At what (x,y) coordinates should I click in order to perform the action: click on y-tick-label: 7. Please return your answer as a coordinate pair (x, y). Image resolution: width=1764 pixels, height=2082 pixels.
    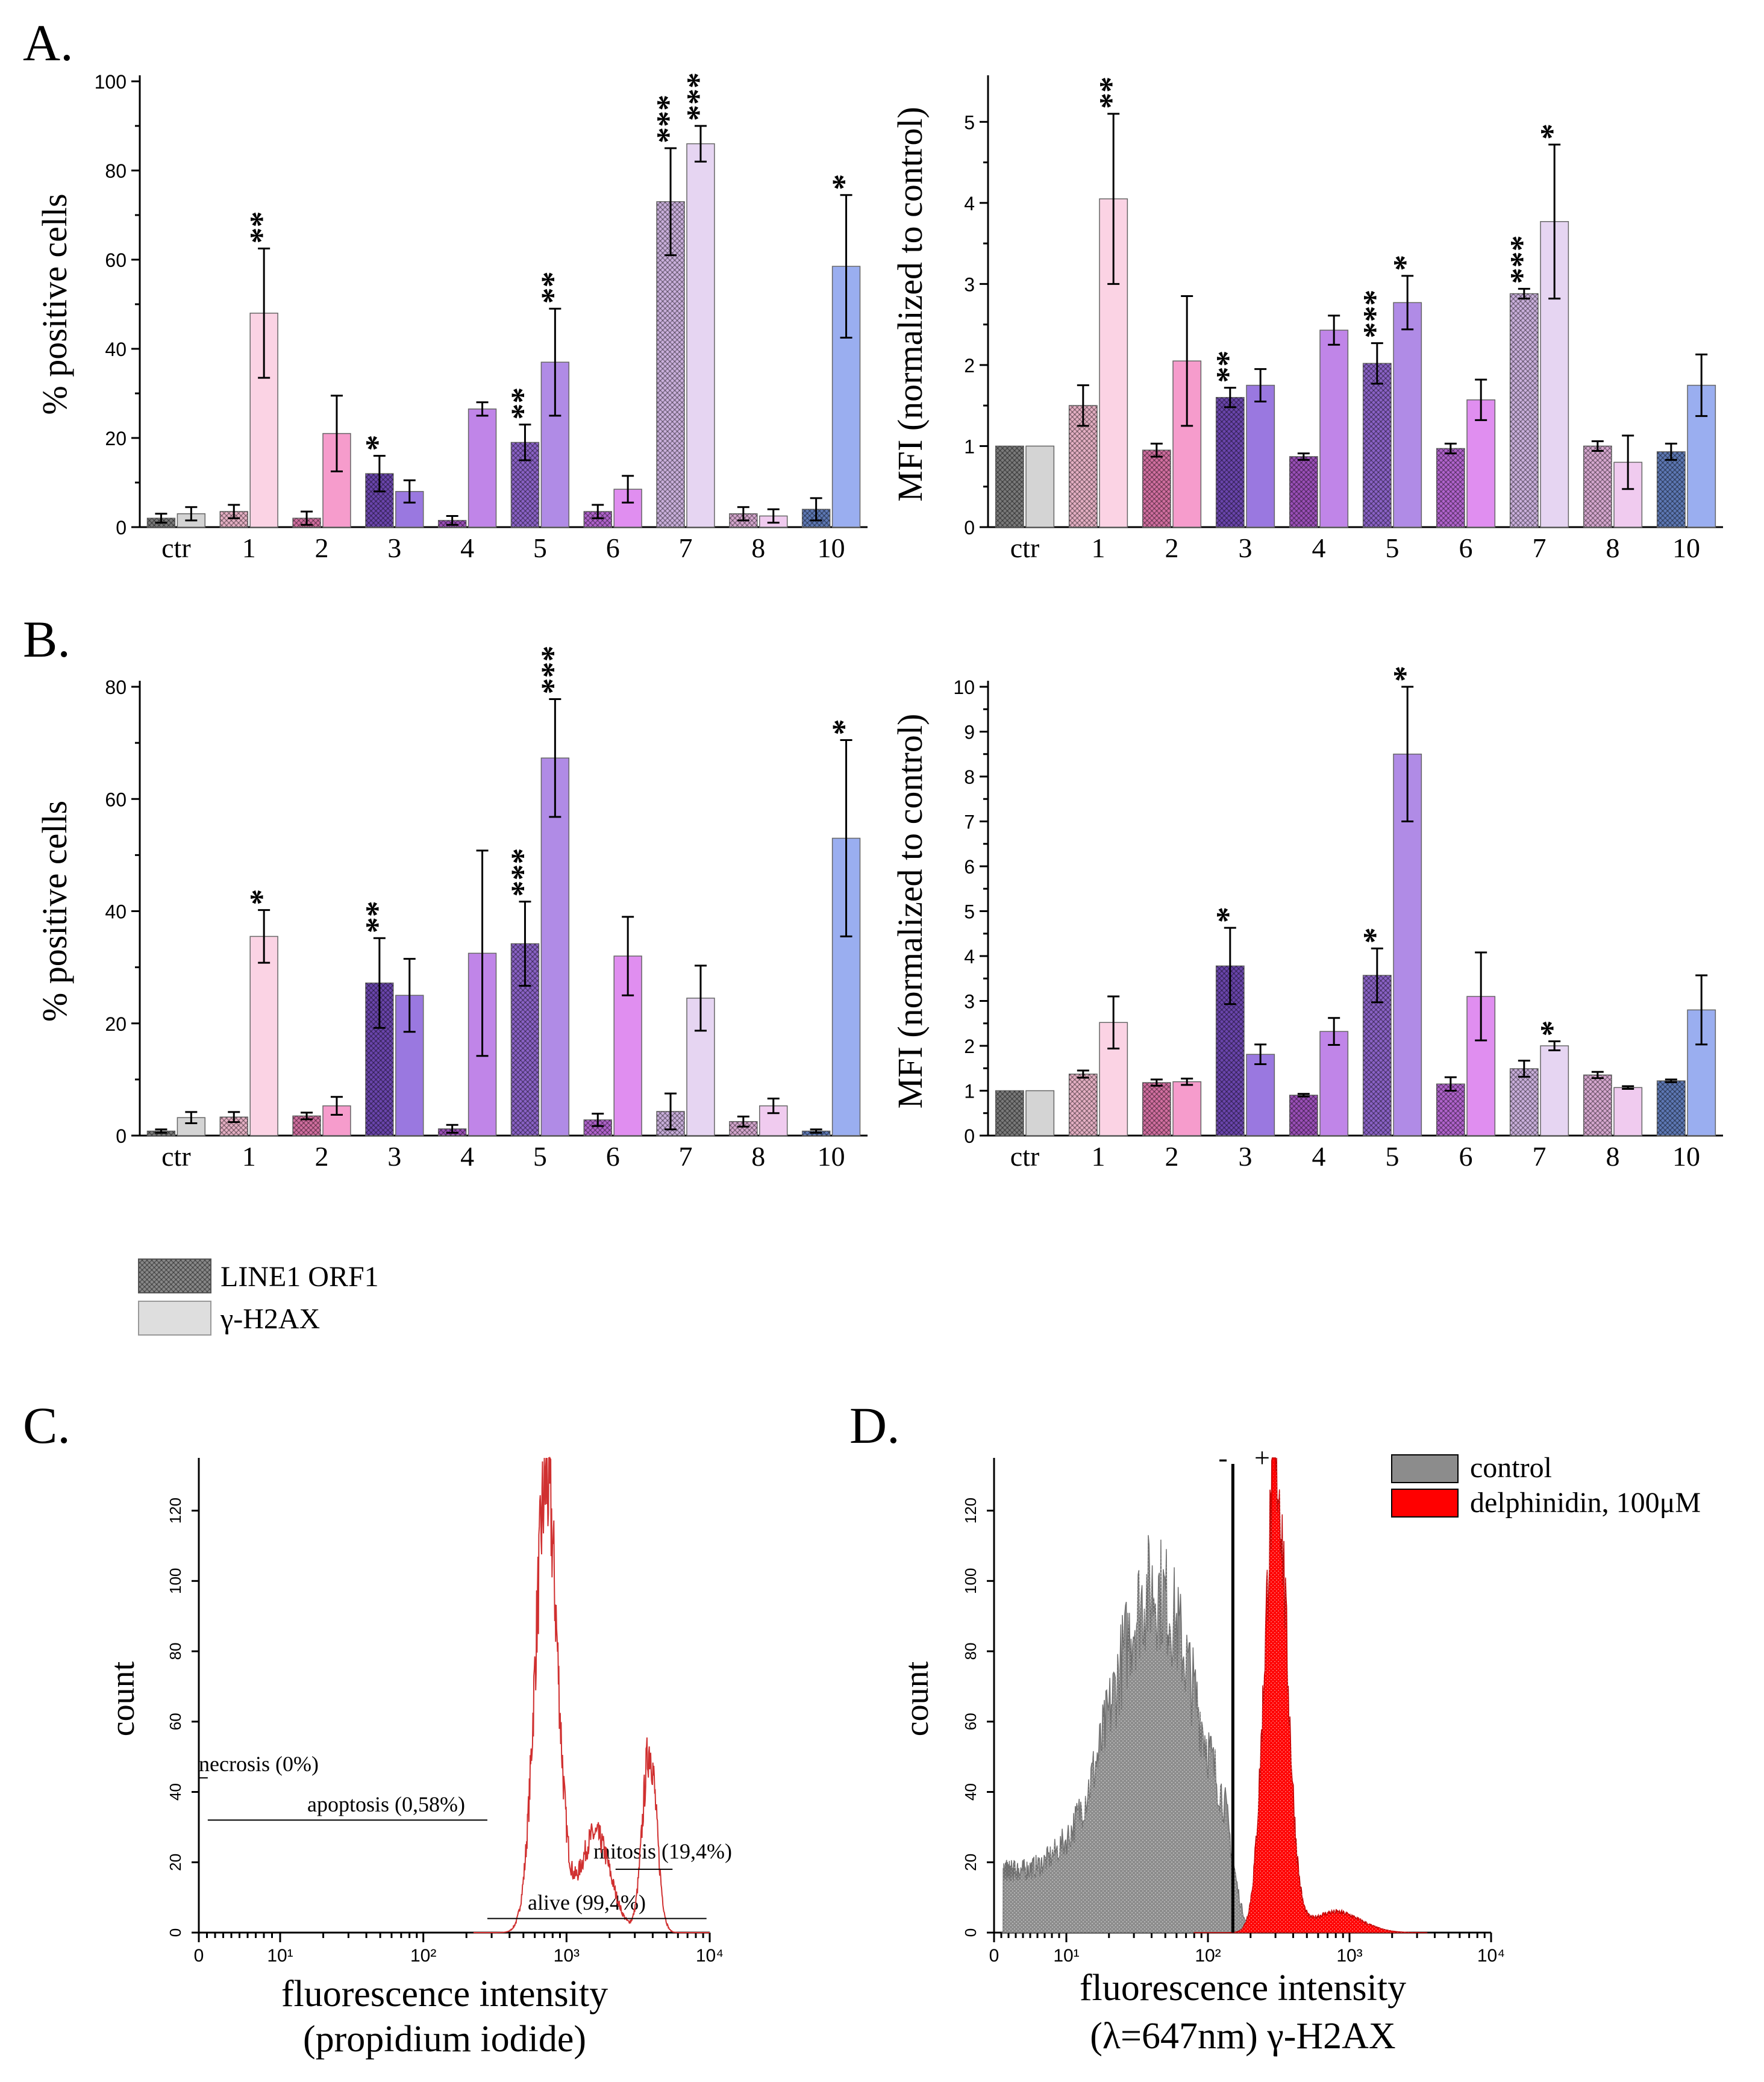
    Looking at the image, I should click on (969, 822).